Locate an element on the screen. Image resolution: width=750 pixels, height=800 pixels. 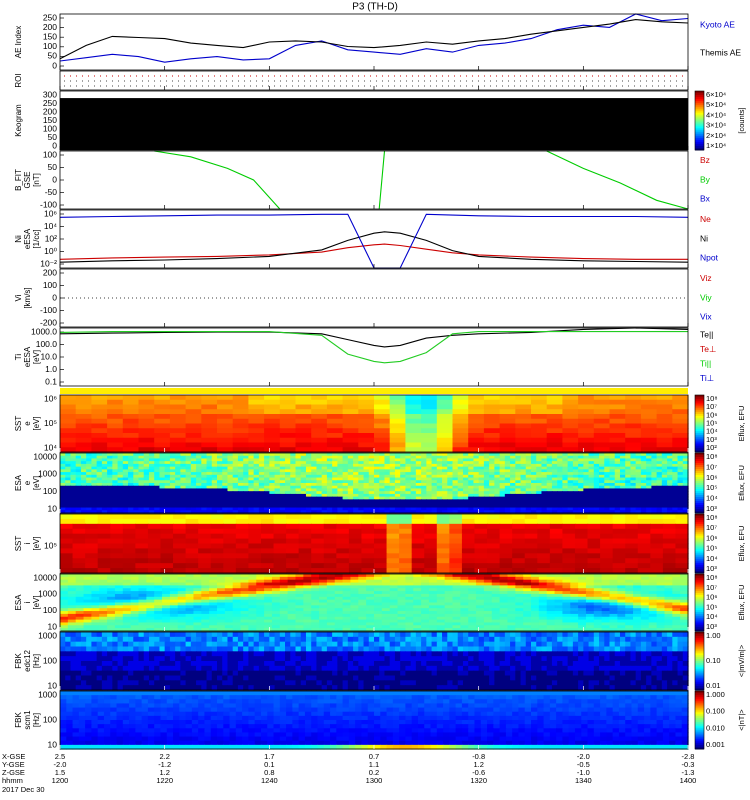
y-tick-label: 0 is located at coordinates (54, 65).